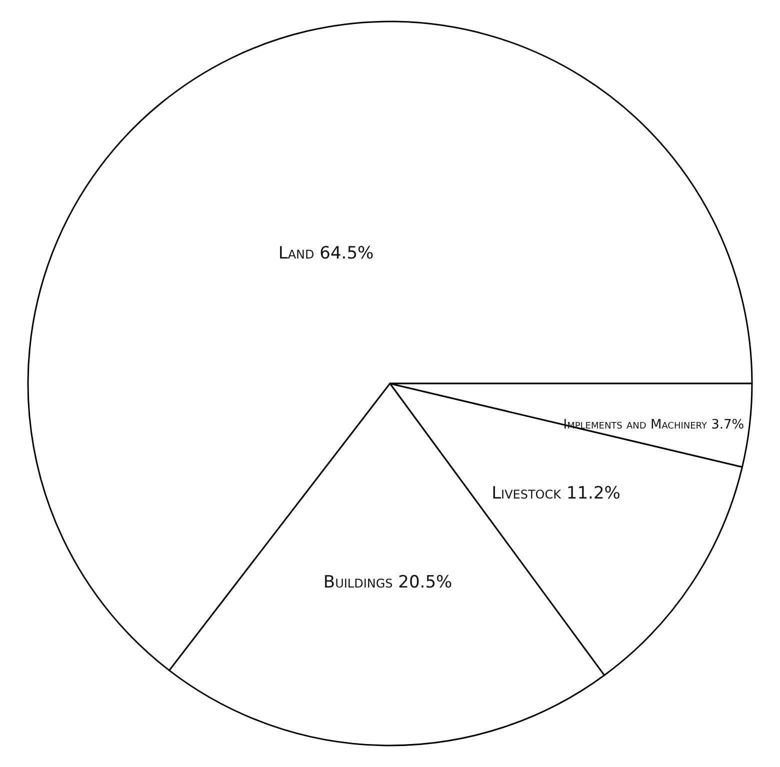  Describe the element at coordinates (326, 254) in the screenshot. I see `slice-label: Land 64.5%` at that location.